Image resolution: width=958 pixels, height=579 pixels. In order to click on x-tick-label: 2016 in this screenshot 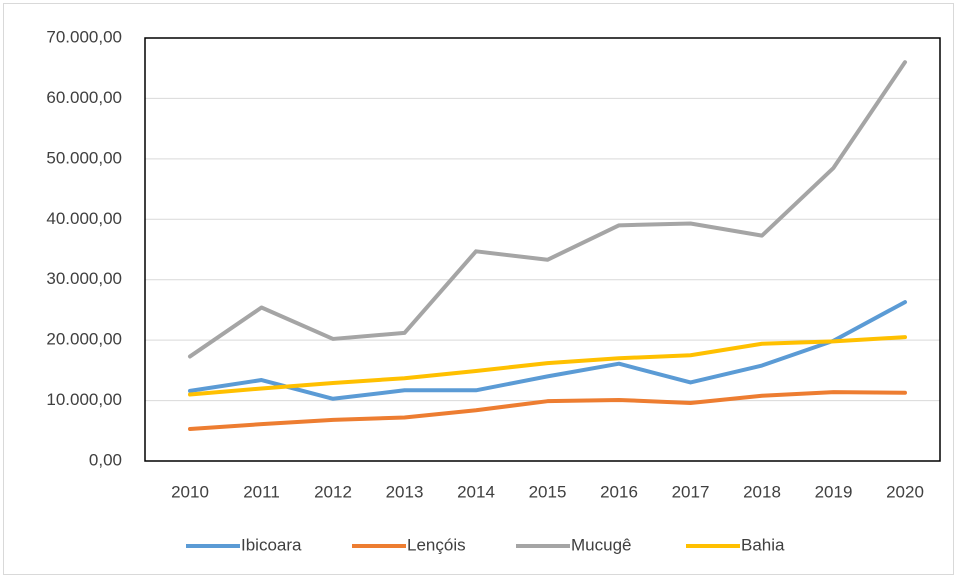, I will do `click(619, 491)`.